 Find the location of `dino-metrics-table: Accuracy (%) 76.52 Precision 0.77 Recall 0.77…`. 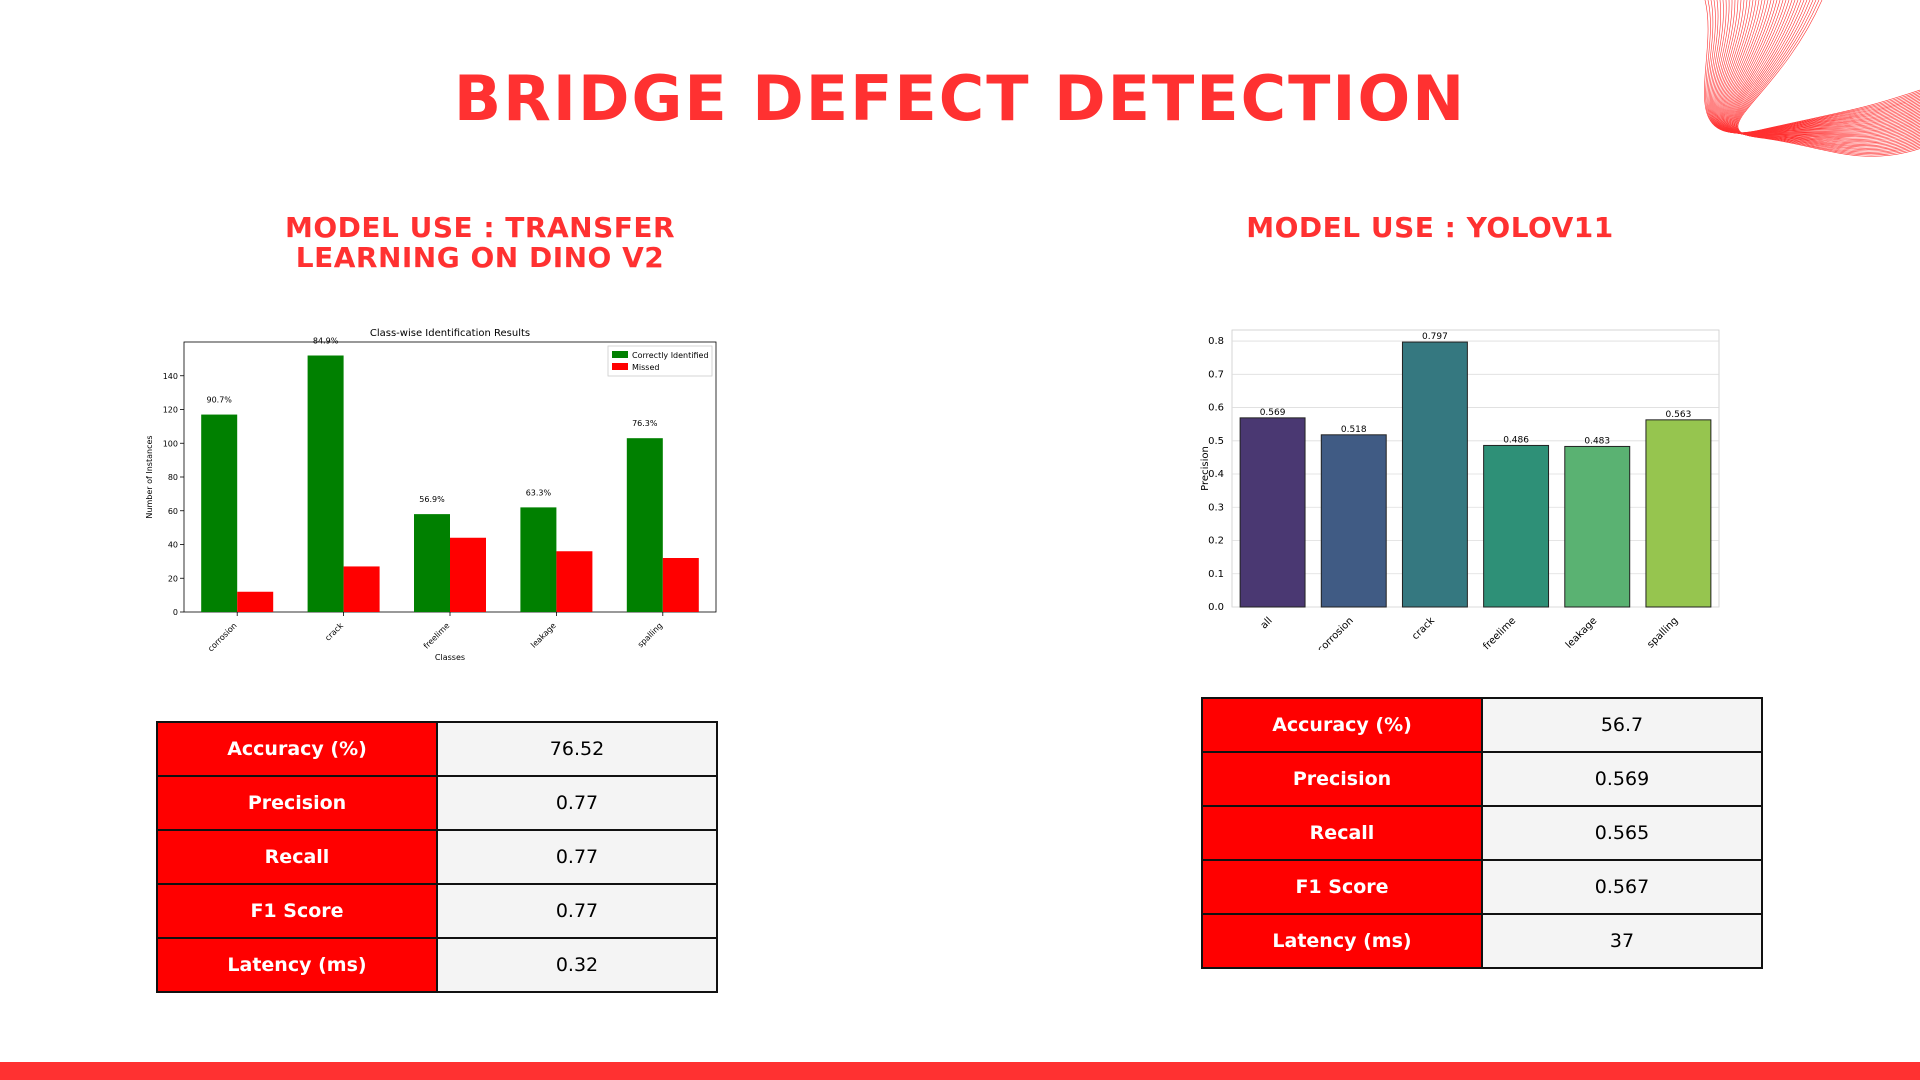

dino-metrics-table: Accuracy (%) 76.52 Precision 0.77 Recall 0.77… is located at coordinates (437, 857).